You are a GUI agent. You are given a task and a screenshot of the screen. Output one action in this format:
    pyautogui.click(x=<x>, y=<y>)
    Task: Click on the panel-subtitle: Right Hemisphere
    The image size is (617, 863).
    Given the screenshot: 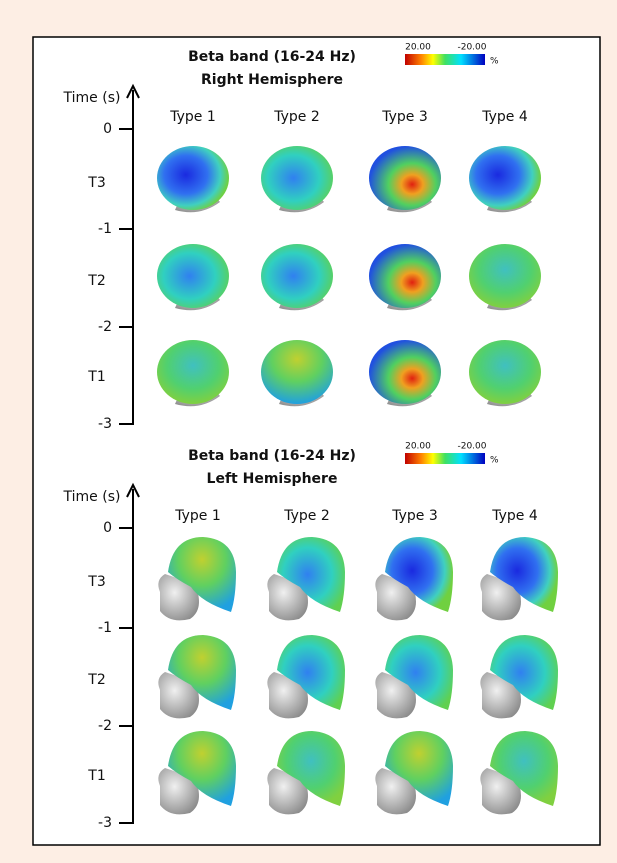 What is the action you would take?
    pyautogui.click(x=272, y=80)
    